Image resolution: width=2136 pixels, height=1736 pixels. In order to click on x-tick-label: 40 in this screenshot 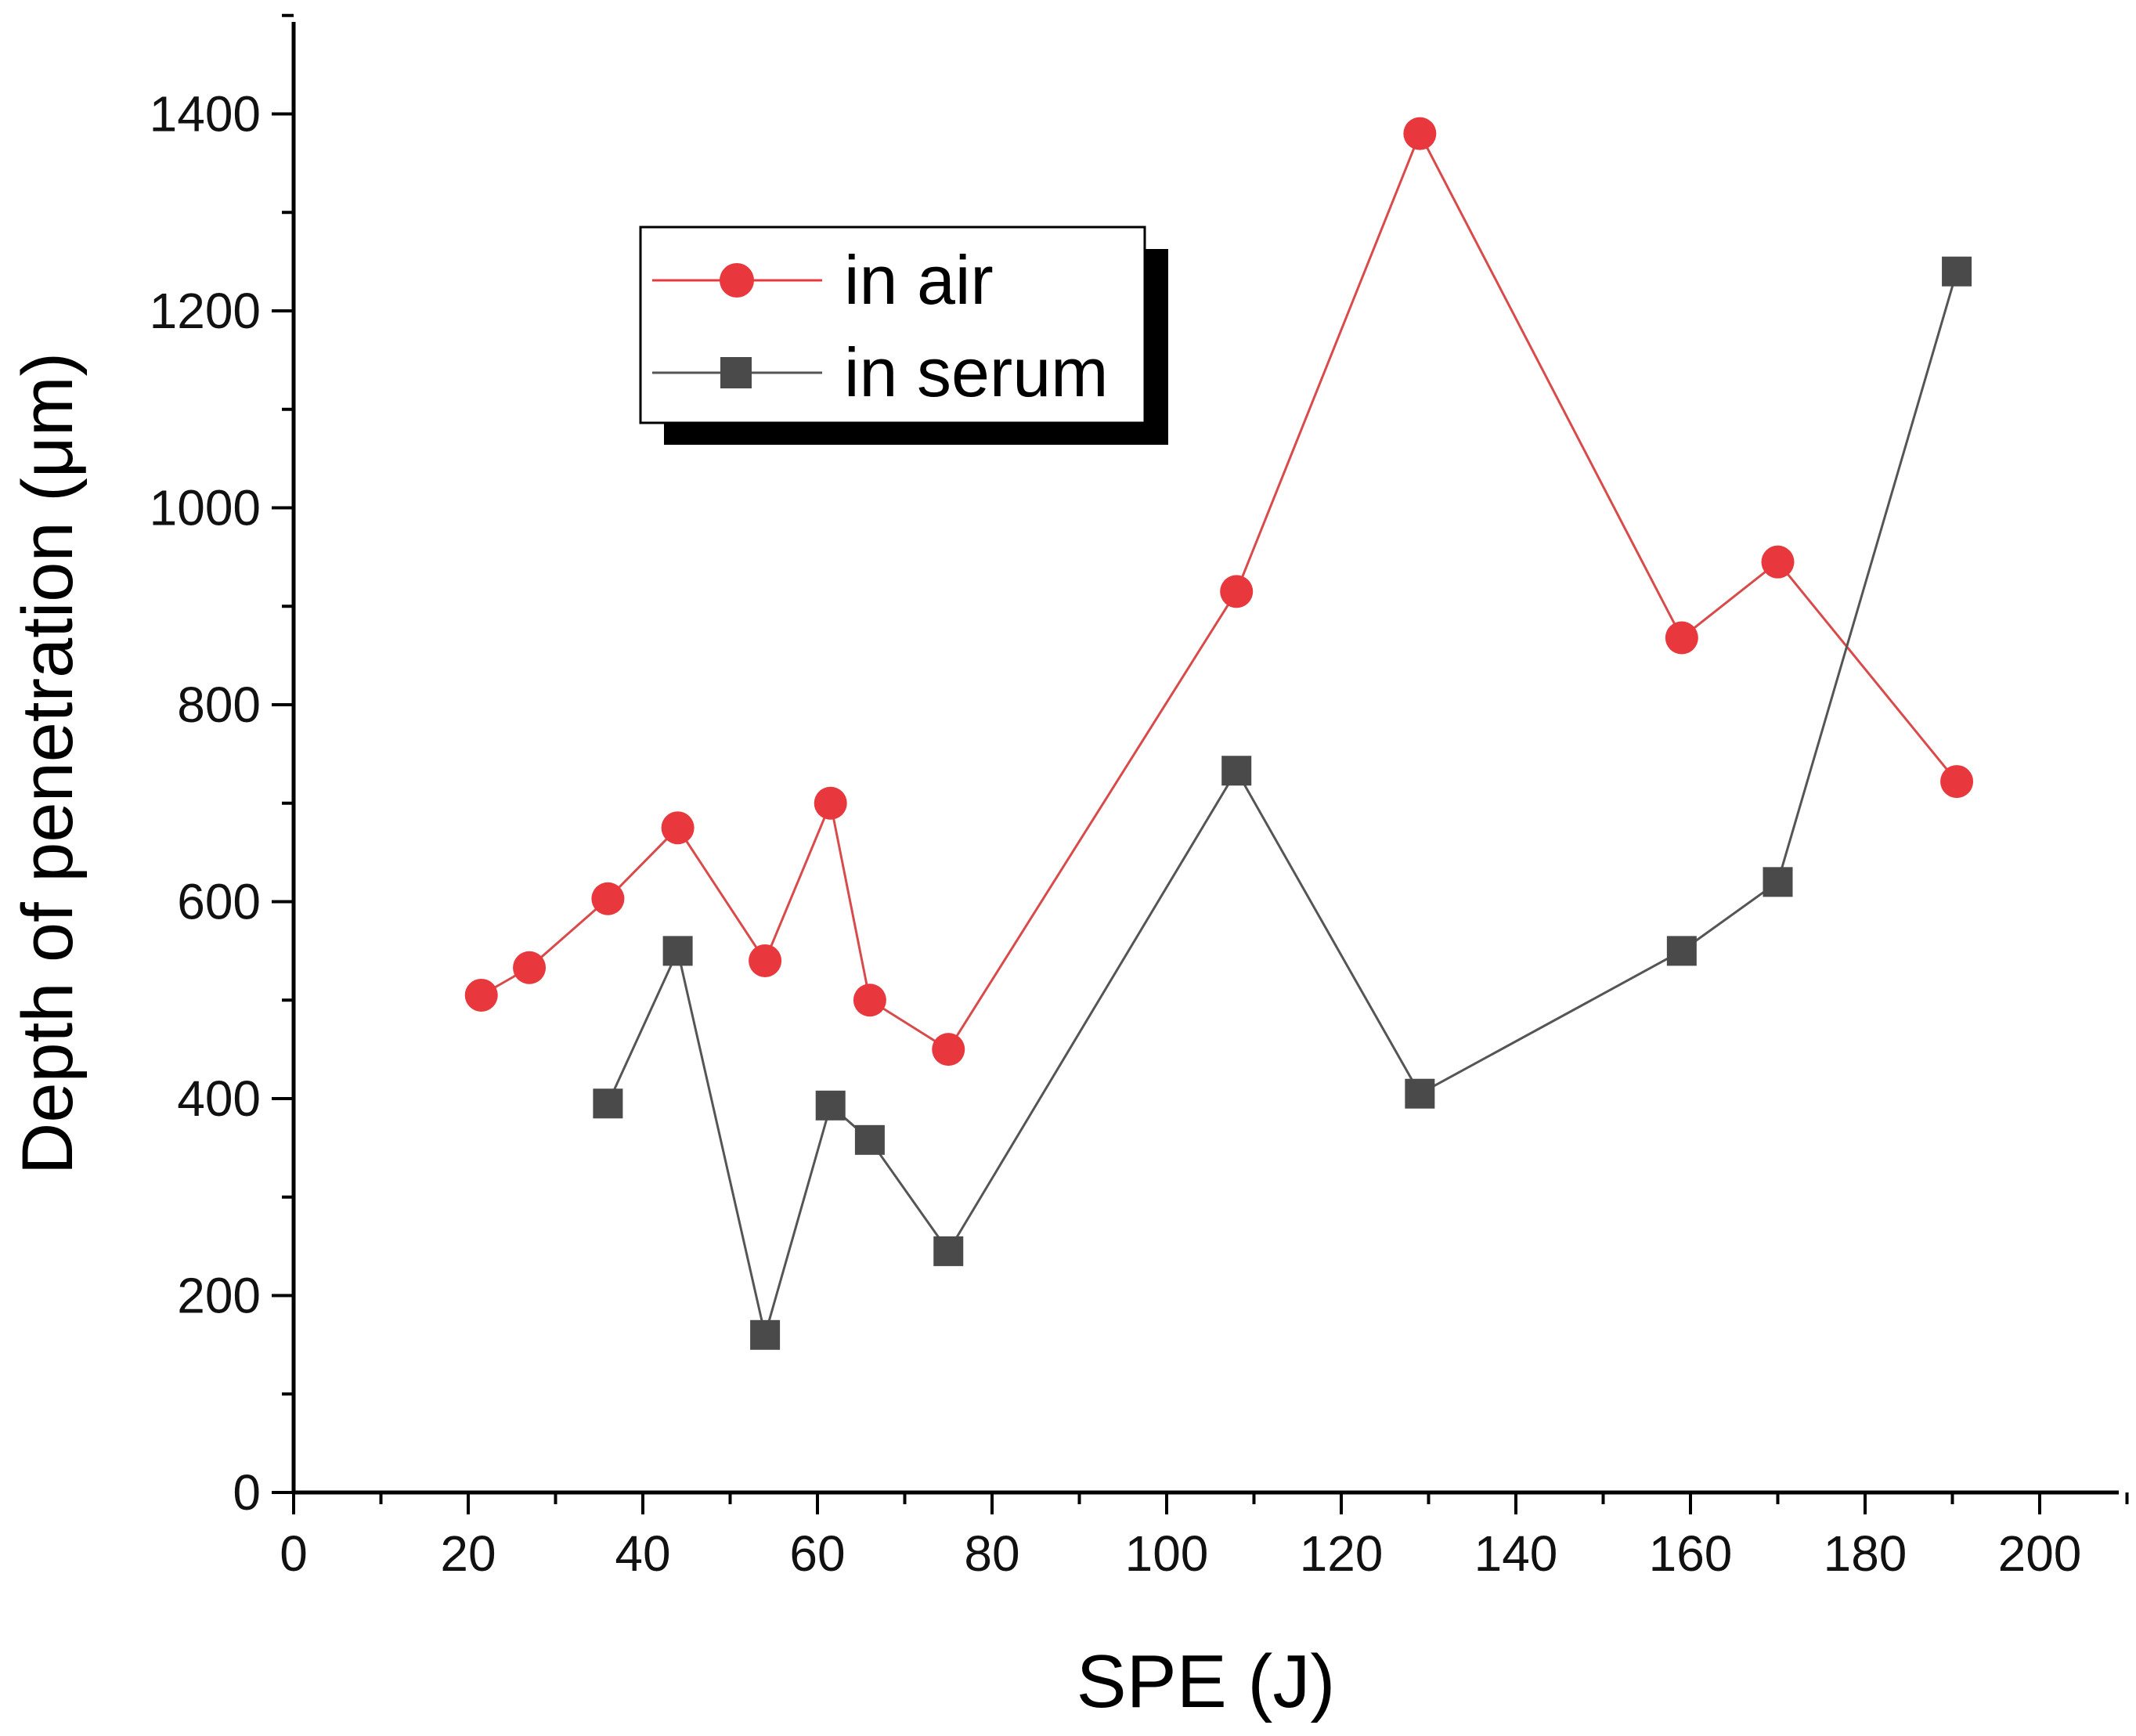, I will do `click(642, 1553)`.